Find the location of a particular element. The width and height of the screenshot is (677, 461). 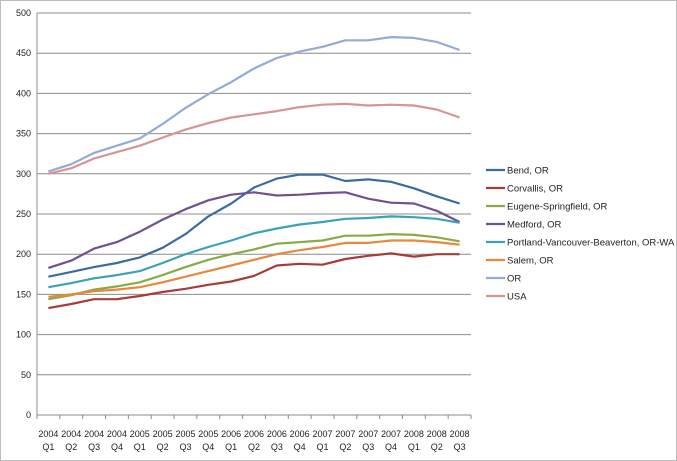

y-tick-label: 500 is located at coordinates (23, 13).